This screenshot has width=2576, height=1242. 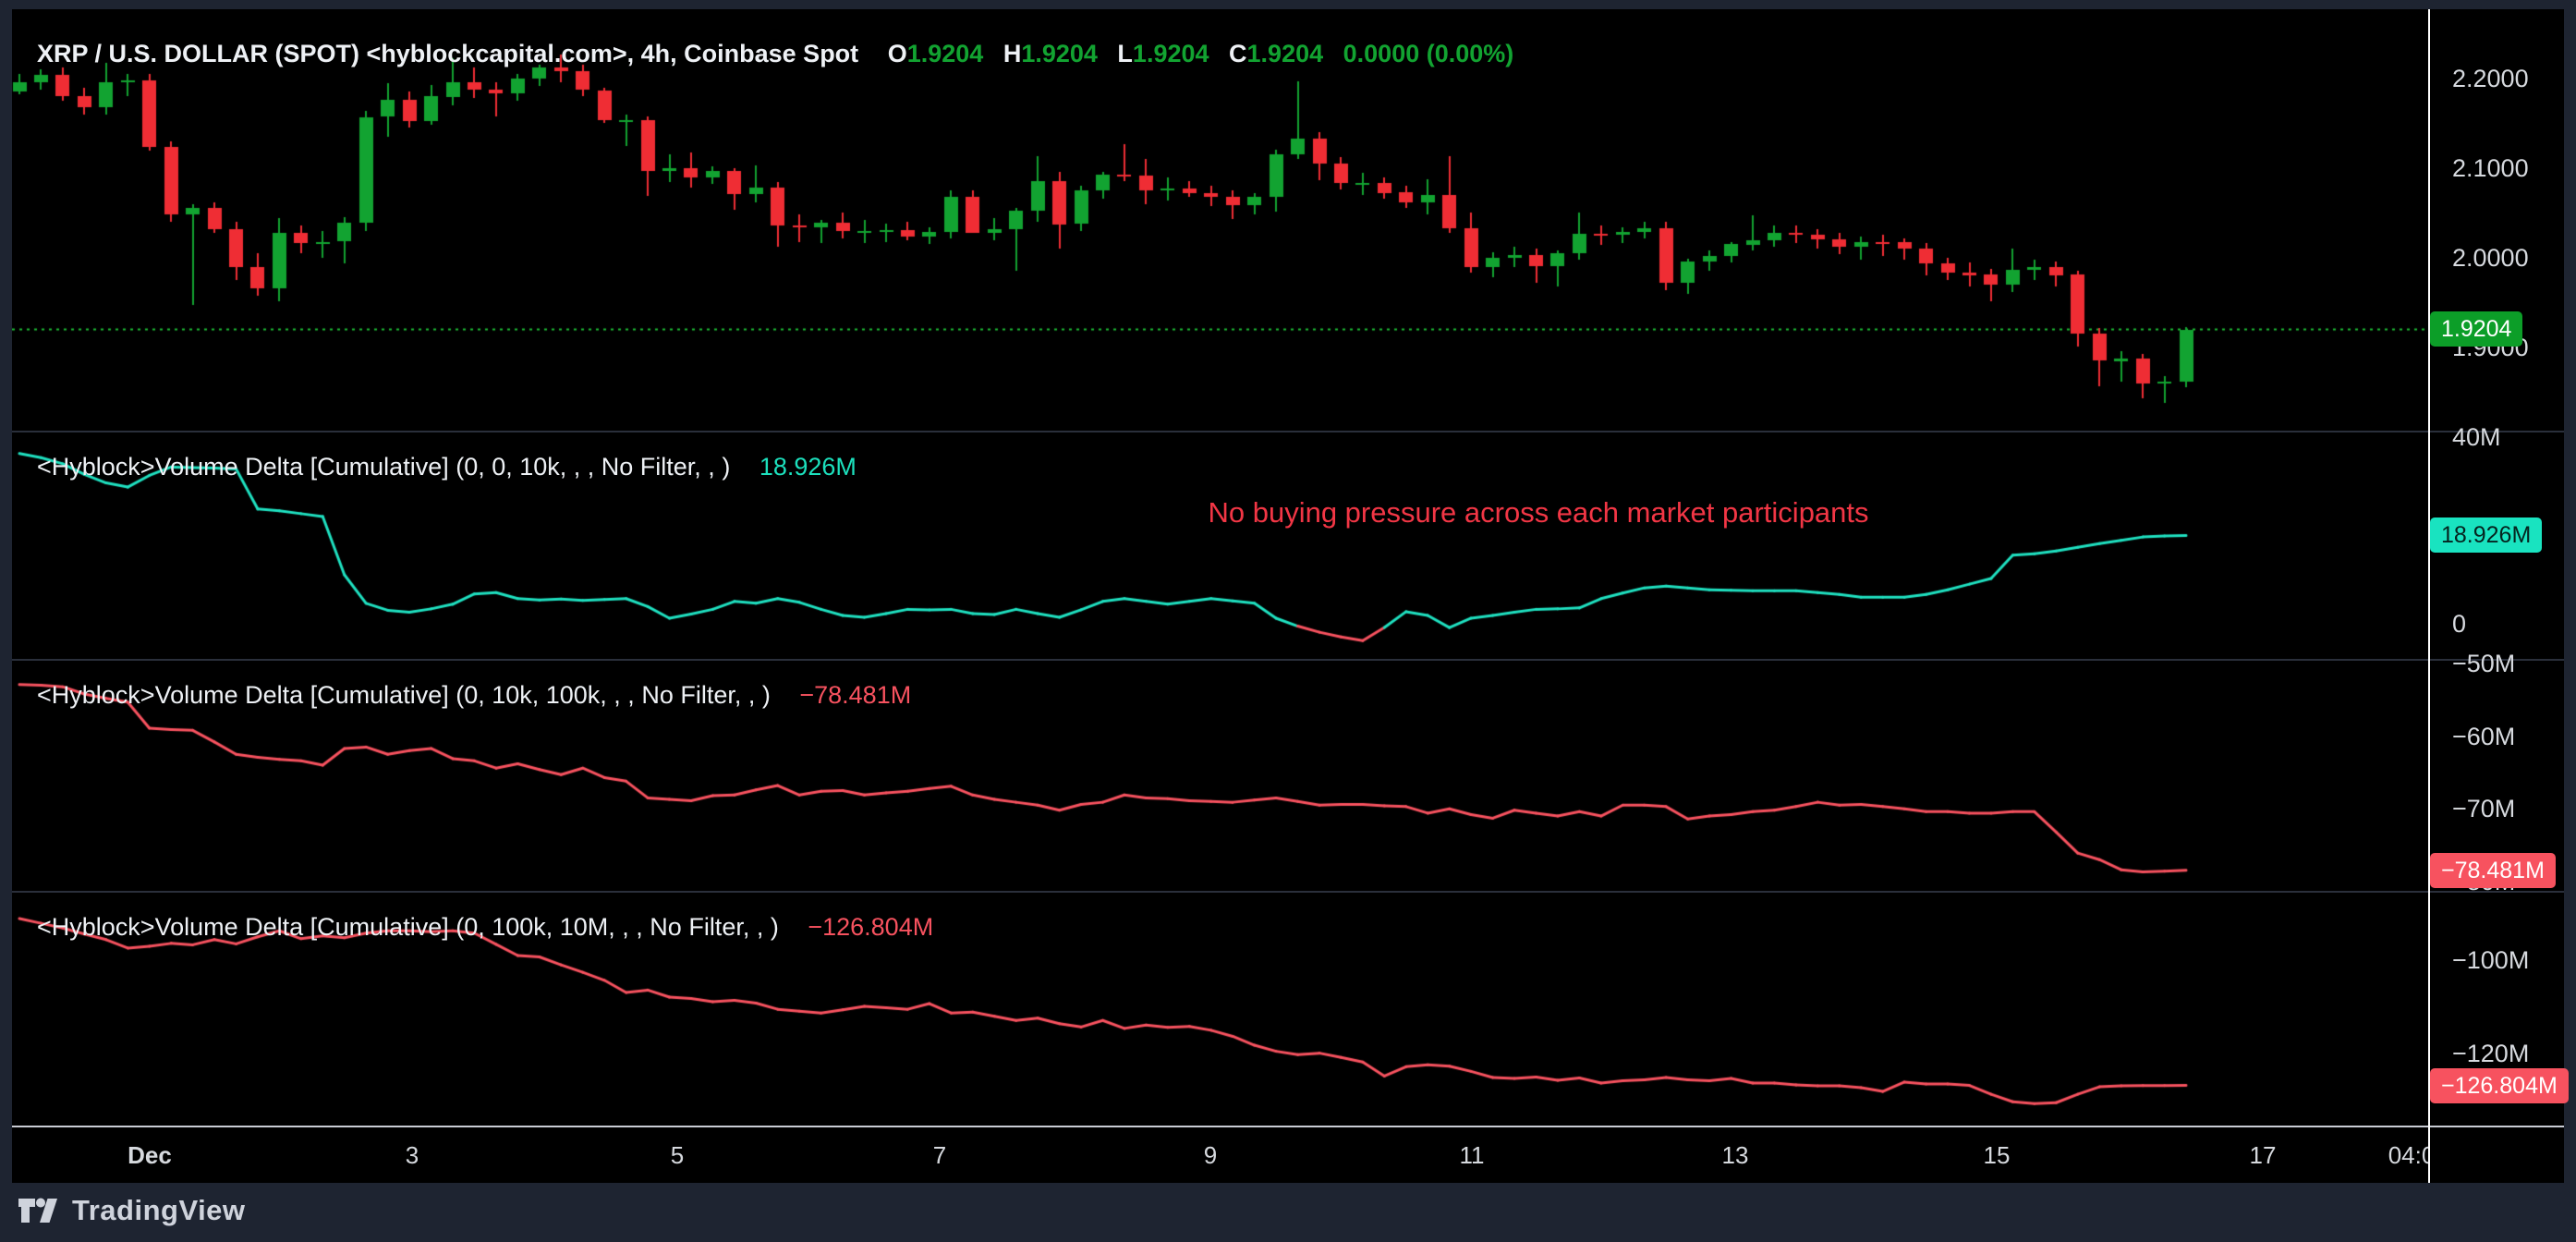 What do you see at coordinates (1220, 1155) in the screenshot?
I see `time-axis: Dec 3 5 7 9 11 13 15 17 04:0` at bounding box center [1220, 1155].